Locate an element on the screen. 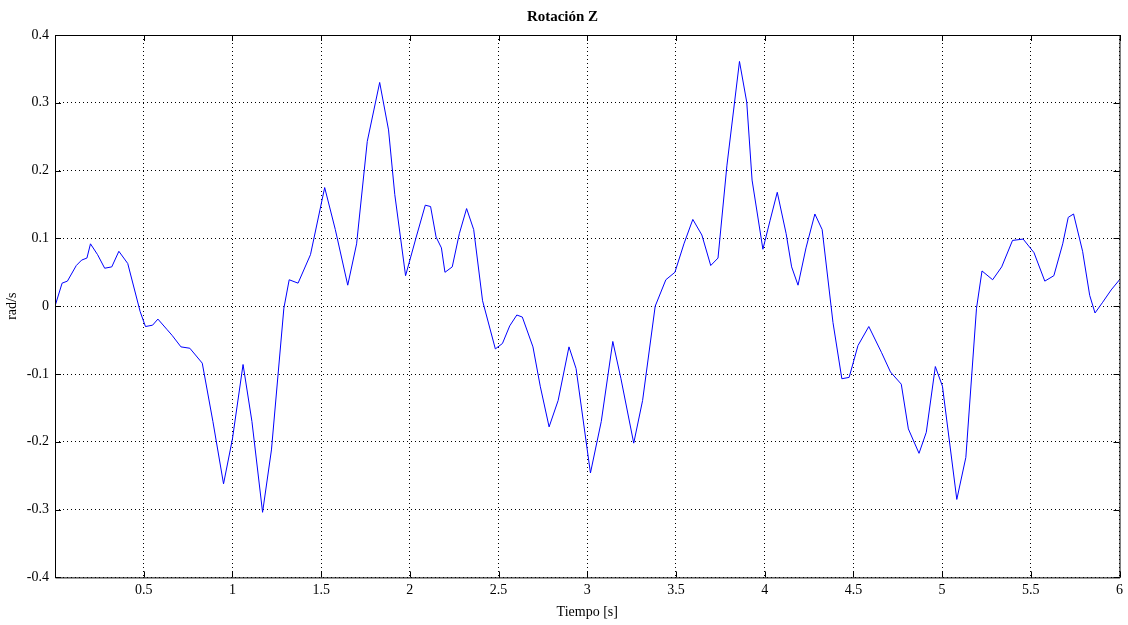 Image resolution: width=1128 pixels, height=625 pixels. y-axis-title: rad/s is located at coordinates (12, 306).